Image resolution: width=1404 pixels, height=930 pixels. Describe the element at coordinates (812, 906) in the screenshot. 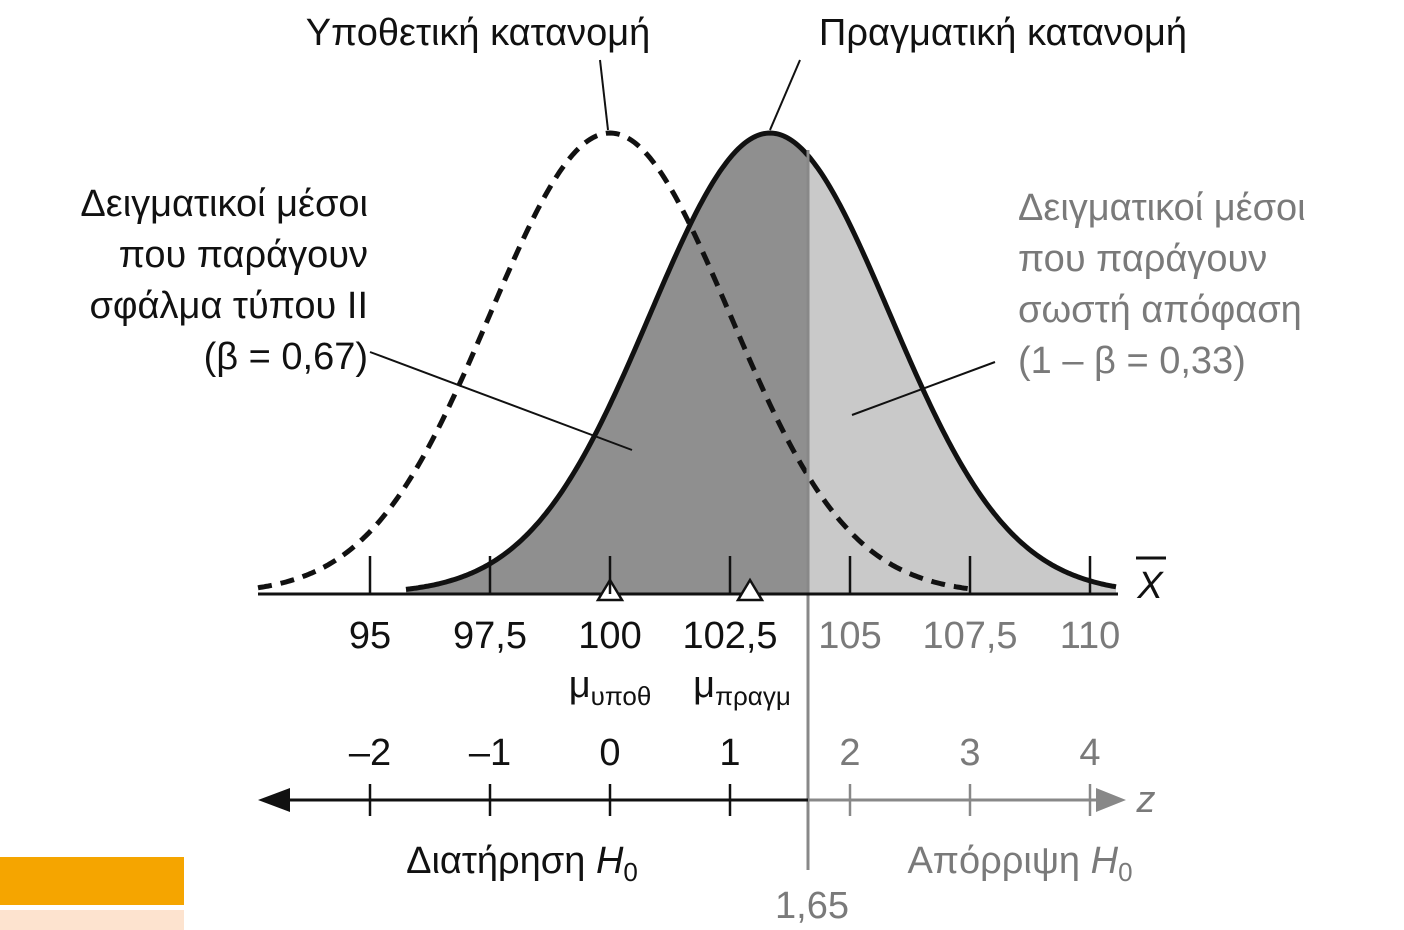

I see `critical-label: 1,65` at that location.